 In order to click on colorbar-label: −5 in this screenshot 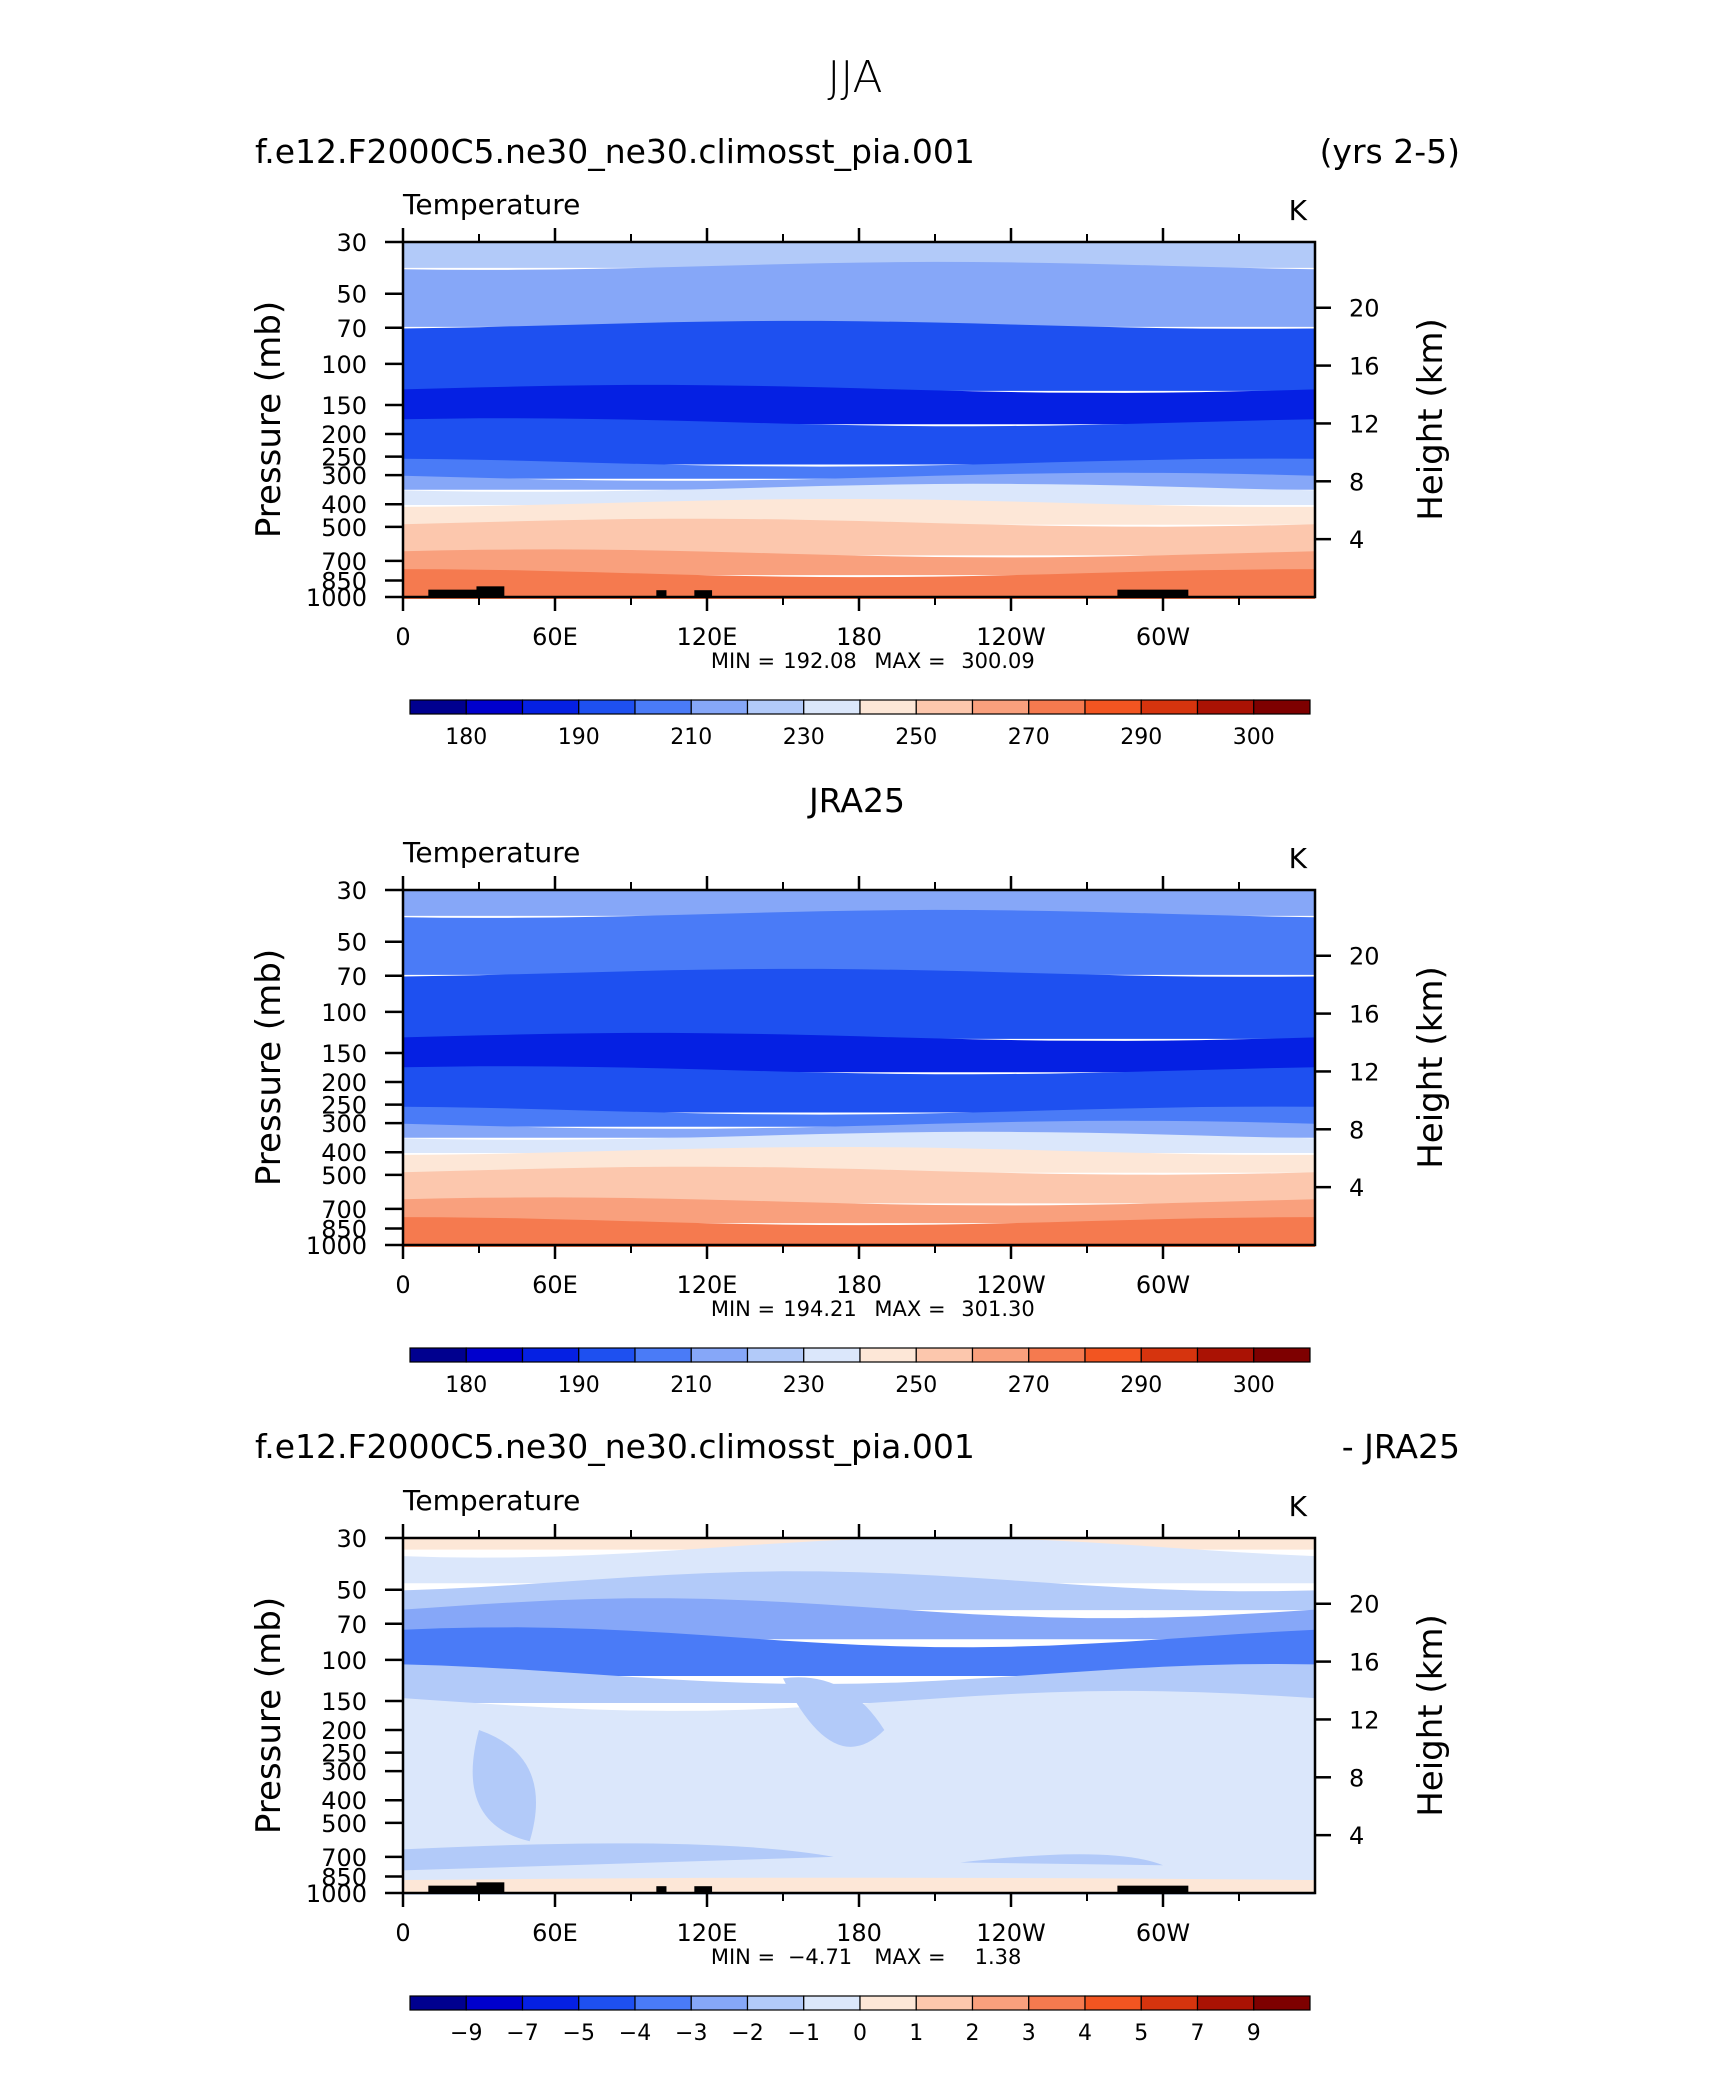, I will do `click(579, 2033)`.